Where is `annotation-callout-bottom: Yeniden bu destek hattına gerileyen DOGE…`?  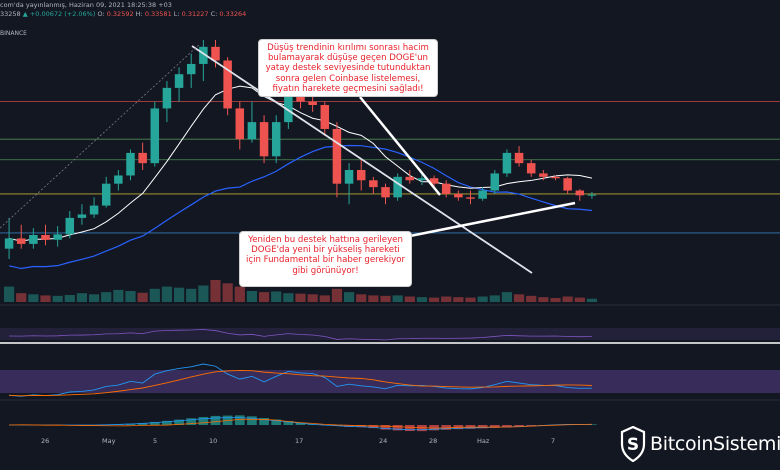 annotation-callout-bottom: Yeniden bu destek hattına gerileyen DOGE… is located at coordinates (325, 259).